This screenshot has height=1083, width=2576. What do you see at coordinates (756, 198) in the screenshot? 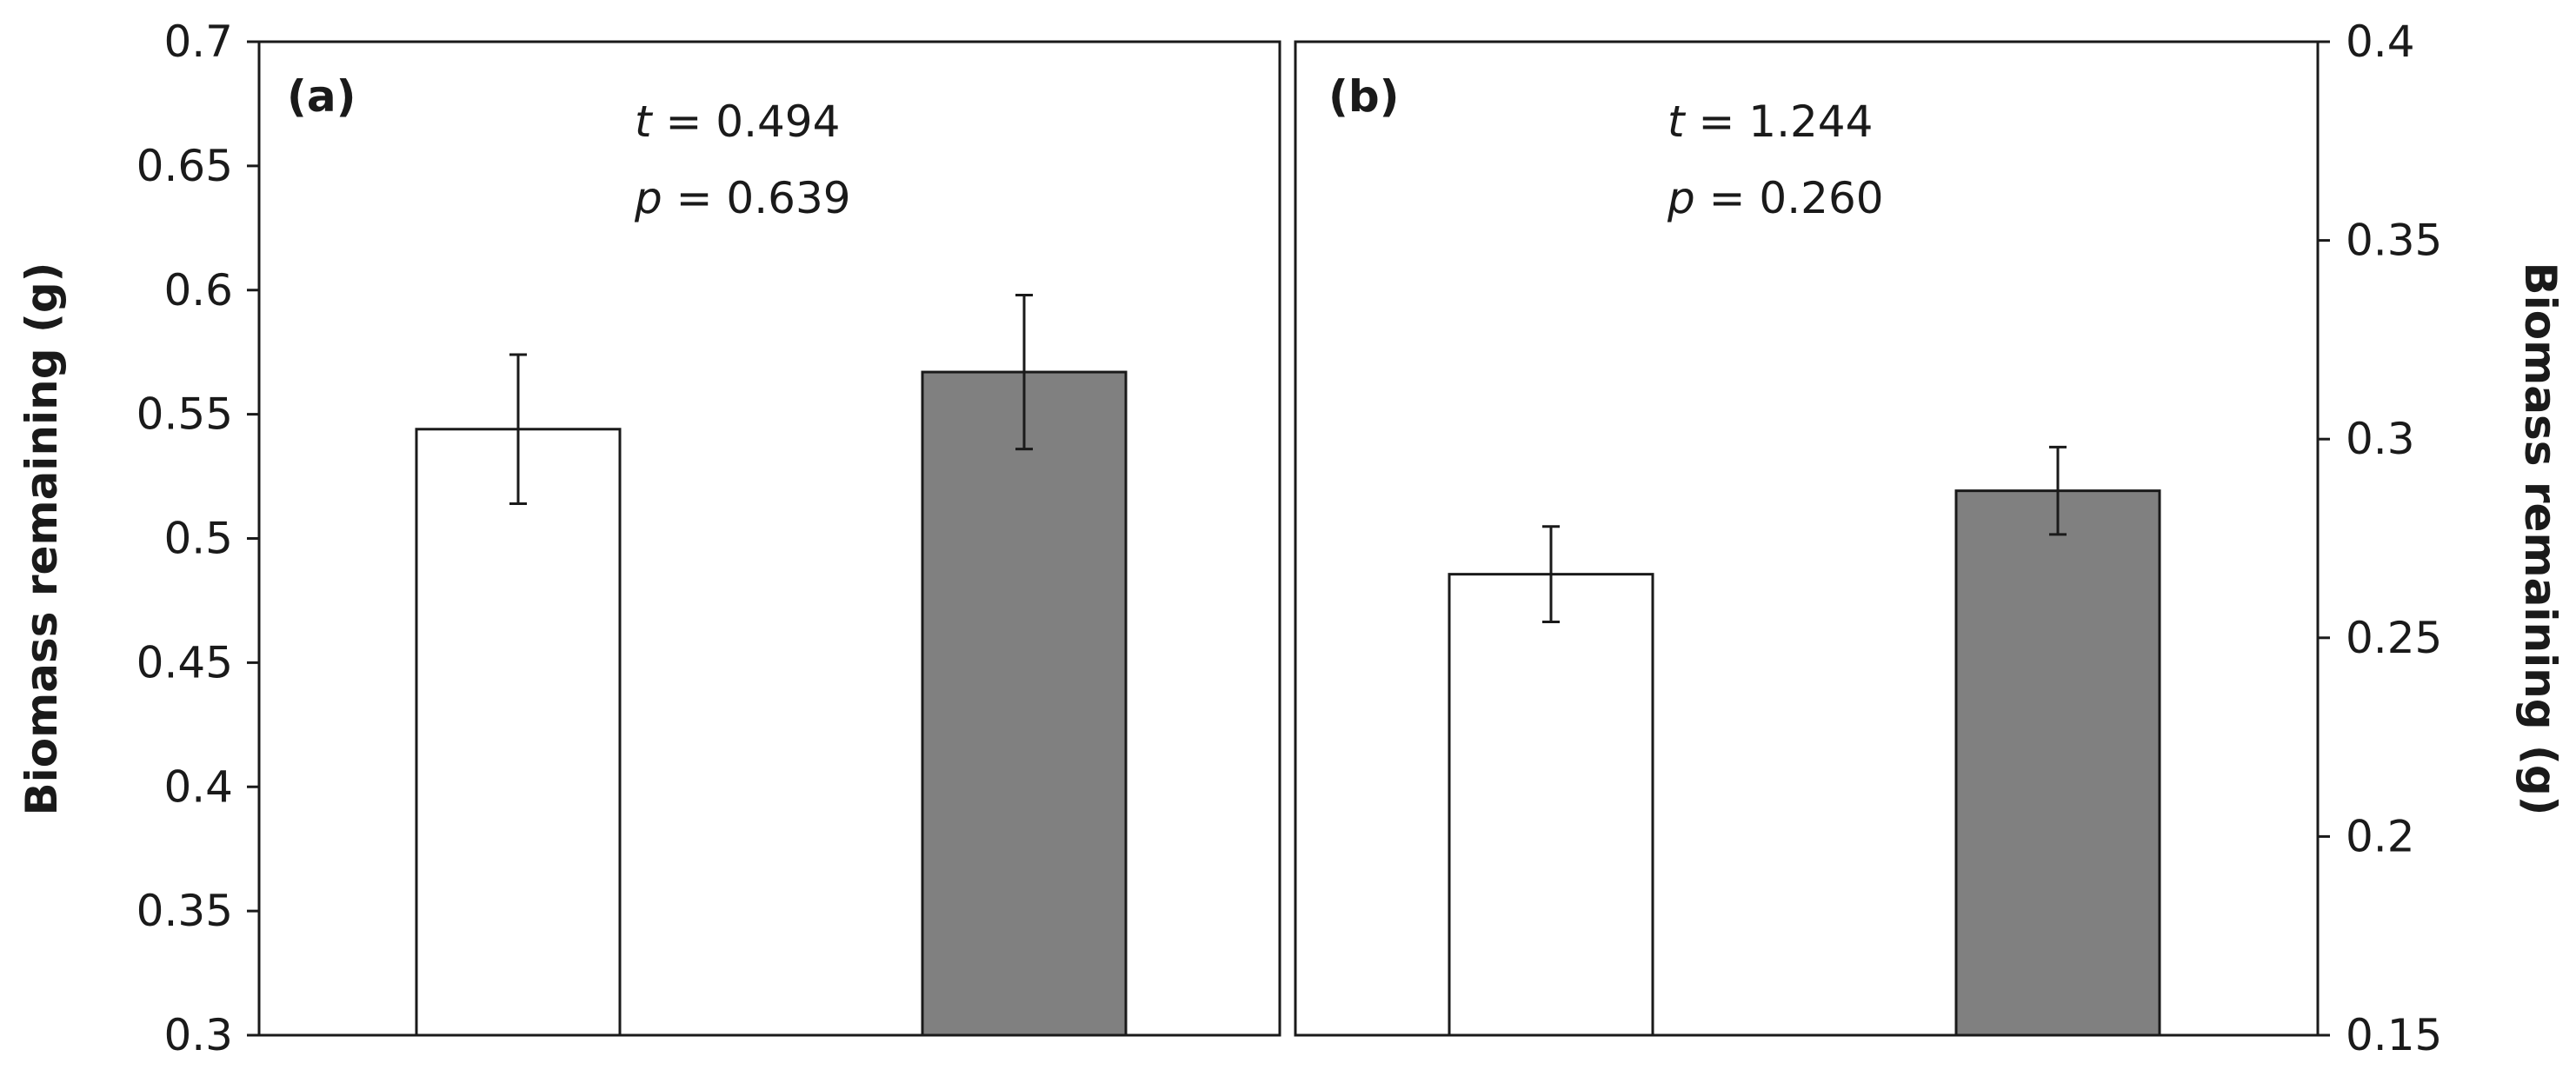
I see `panel-a-p-value: = 0.639` at bounding box center [756, 198].